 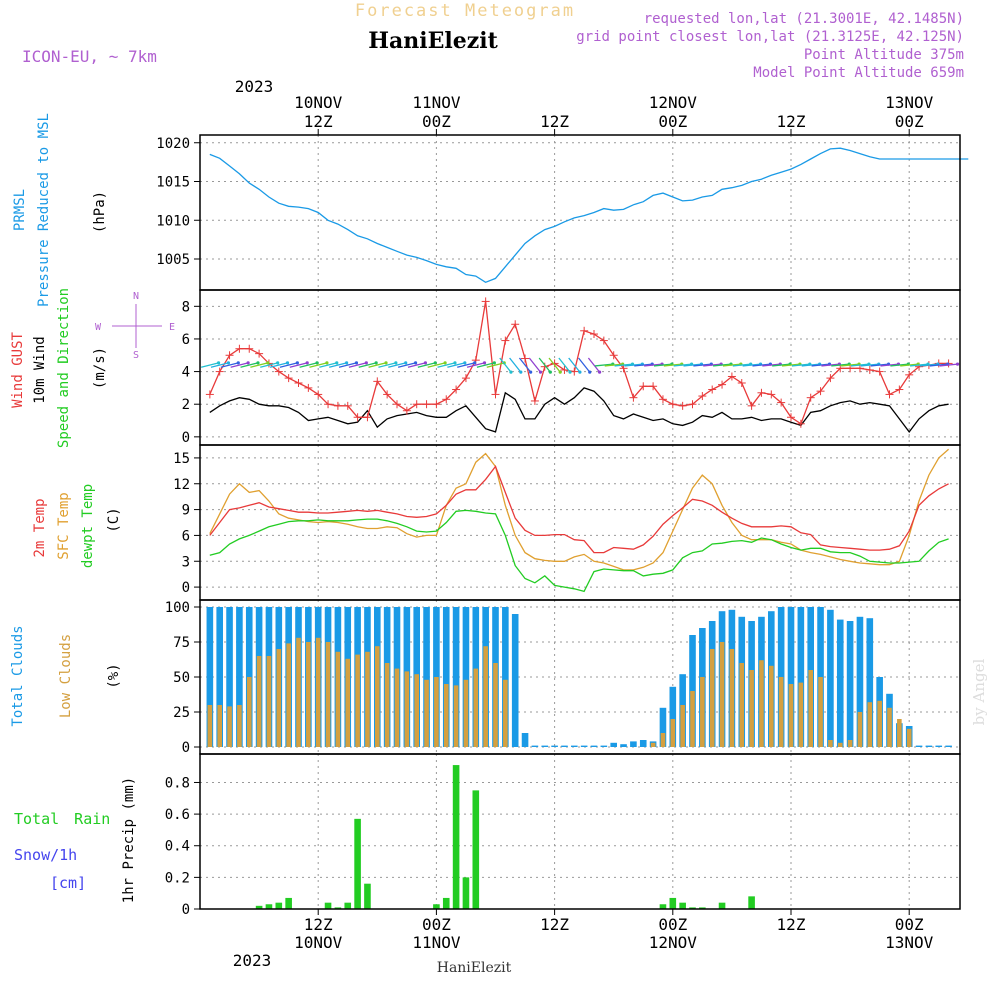 What do you see at coordinates (181, 459) in the screenshot?
I see `ytick-label-2-5: 15` at bounding box center [181, 459].